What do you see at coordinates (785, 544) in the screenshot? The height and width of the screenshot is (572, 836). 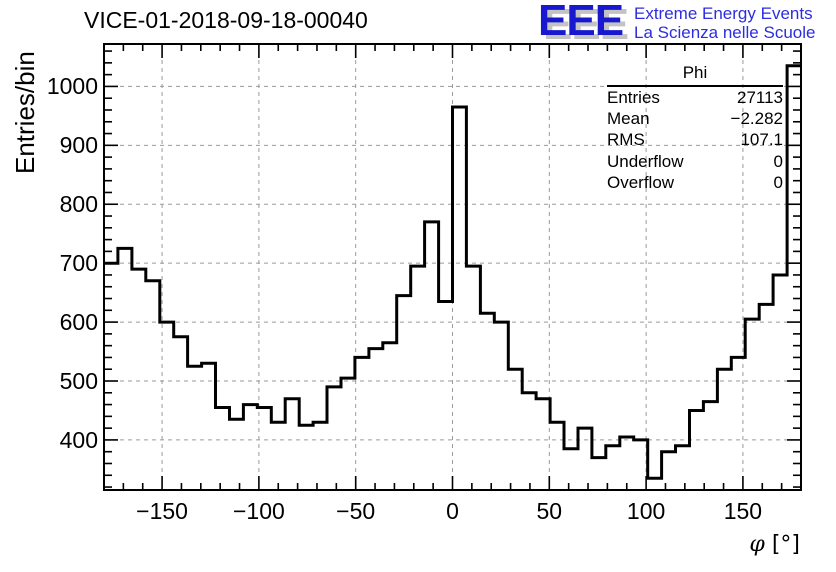 I see `x-axis-unit: [°]` at bounding box center [785, 544].